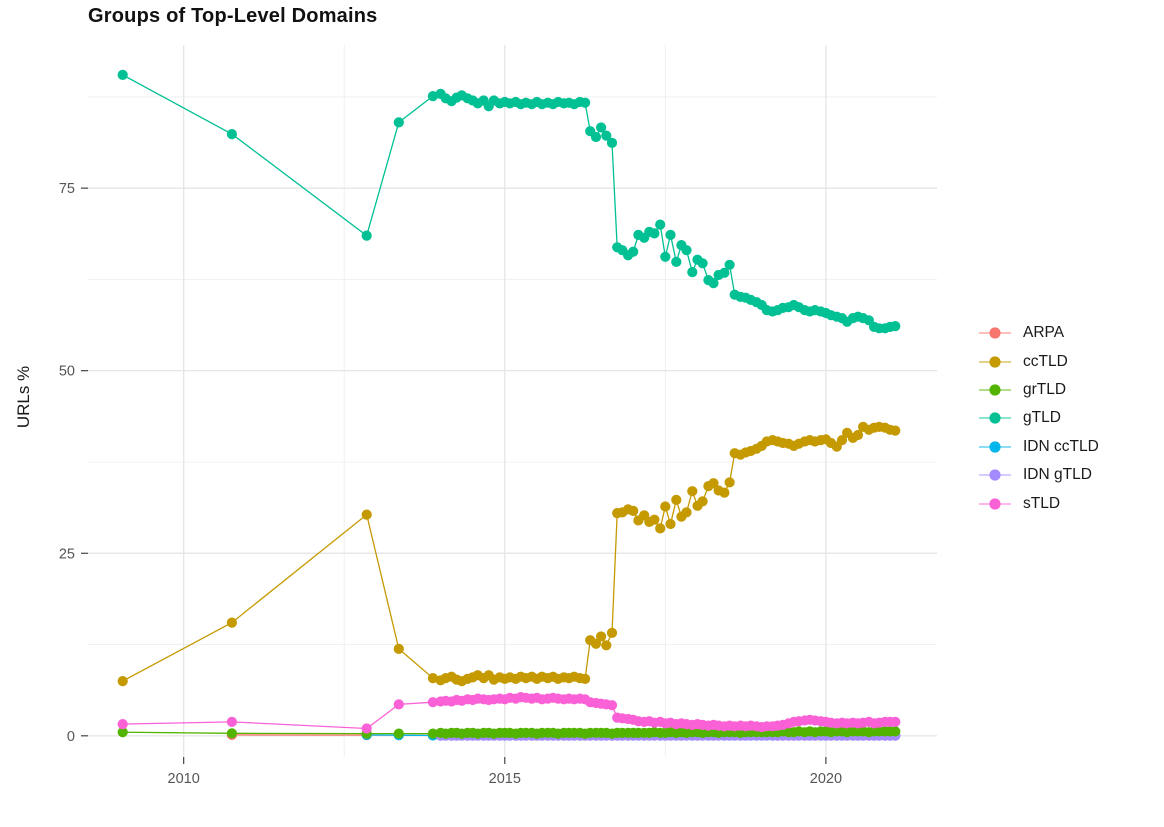 The height and width of the screenshot is (827, 1164). What do you see at coordinates (1045, 389) in the screenshot?
I see `legend-label: grTLD` at bounding box center [1045, 389].